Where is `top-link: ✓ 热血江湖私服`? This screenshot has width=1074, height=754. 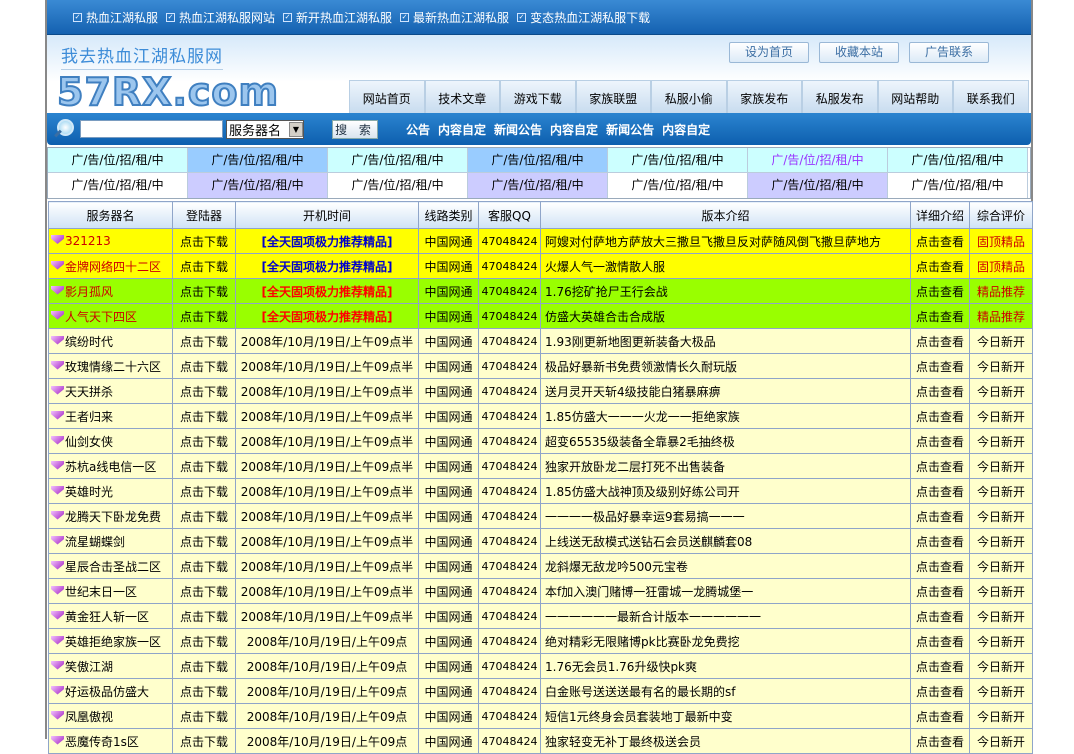 top-link: ✓ 热血江湖私服 is located at coordinates (115, 17).